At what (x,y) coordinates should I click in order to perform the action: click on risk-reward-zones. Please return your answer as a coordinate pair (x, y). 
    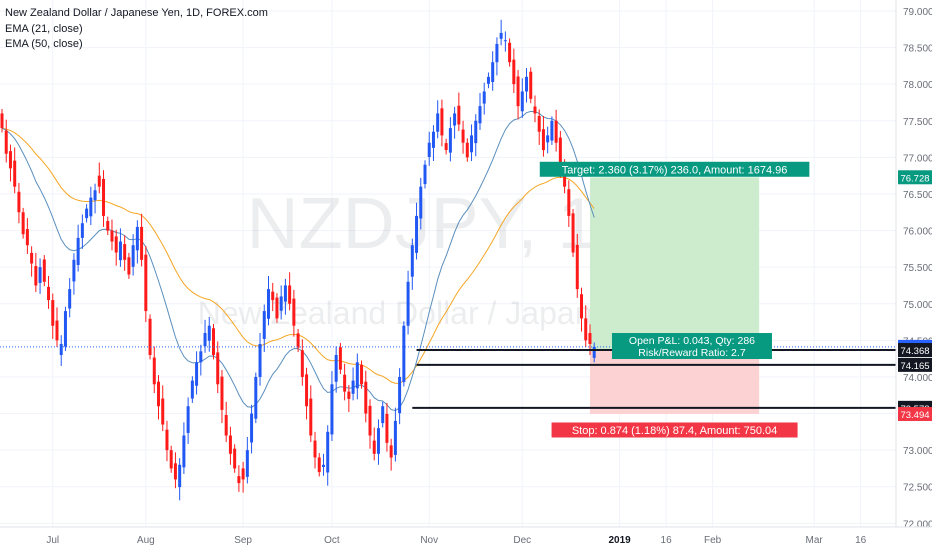
    Looking at the image, I should click on (674, 295).